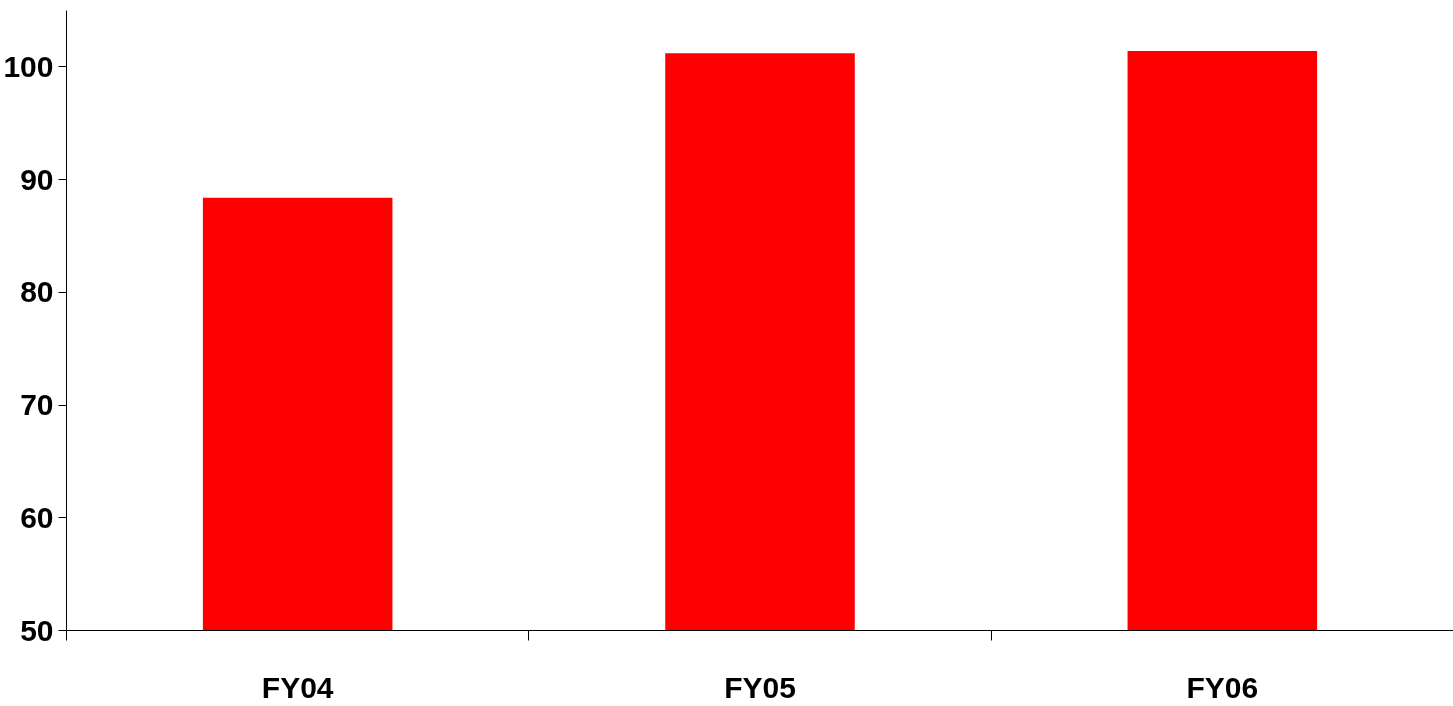 Image resolution: width=1453 pixels, height=706 pixels. What do you see at coordinates (1222, 687) in the screenshot?
I see `x-tick-label: FY06` at bounding box center [1222, 687].